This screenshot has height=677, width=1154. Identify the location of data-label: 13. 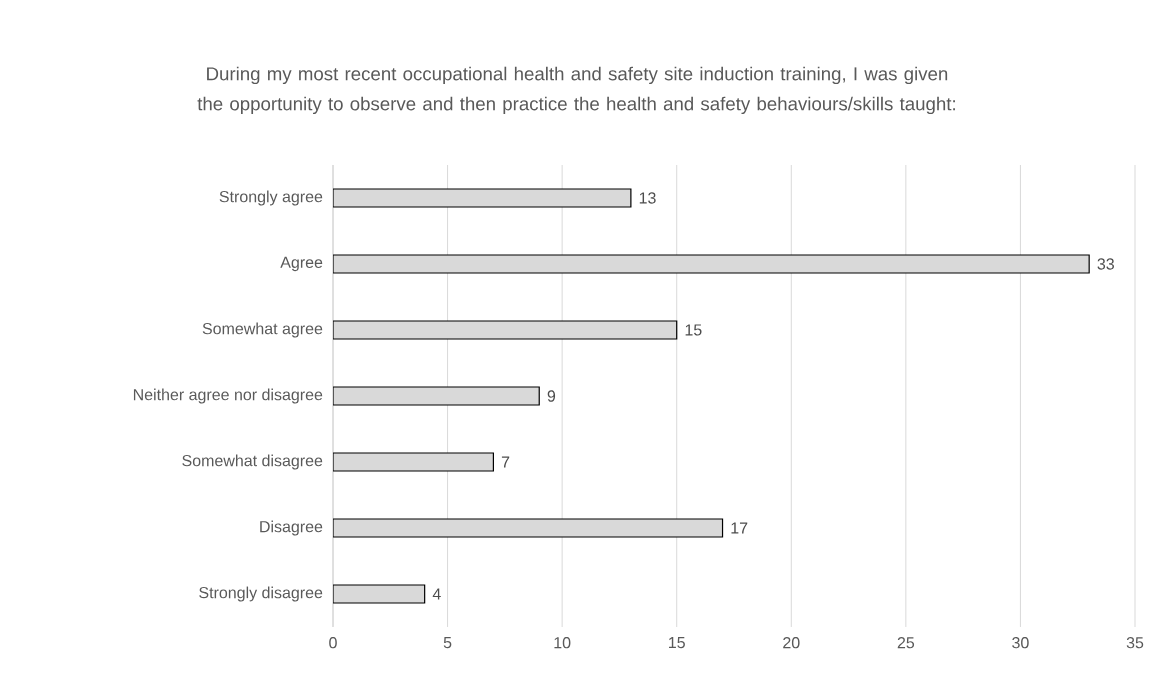
(647, 198).